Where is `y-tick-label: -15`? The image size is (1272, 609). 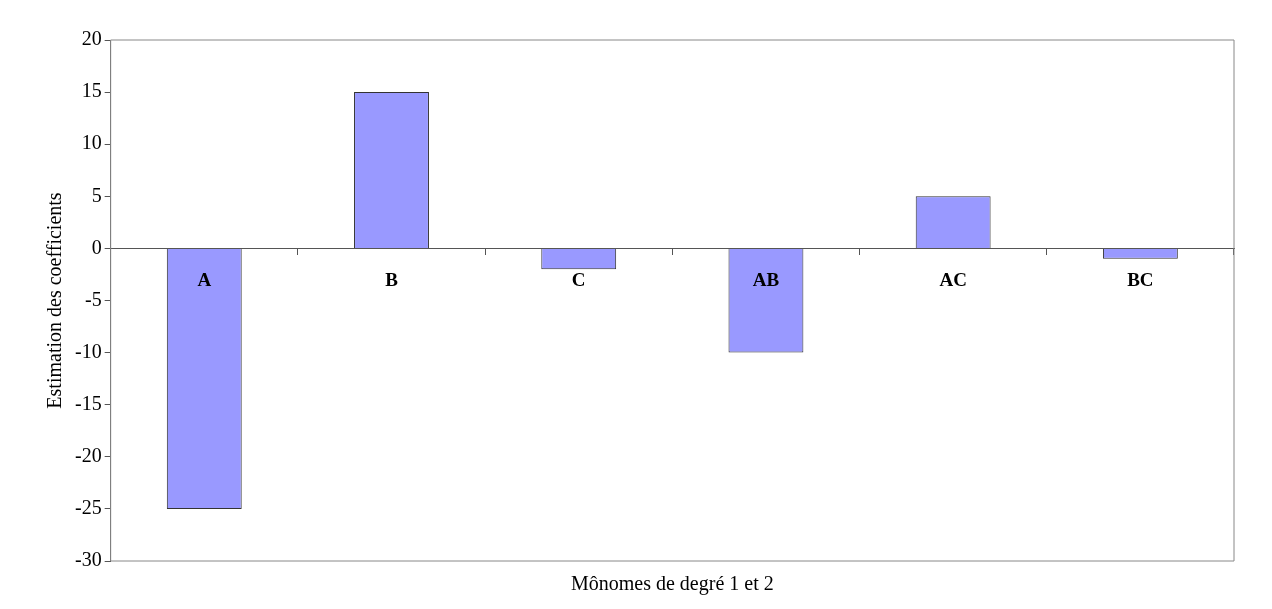 y-tick-label: -15 is located at coordinates (88, 402).